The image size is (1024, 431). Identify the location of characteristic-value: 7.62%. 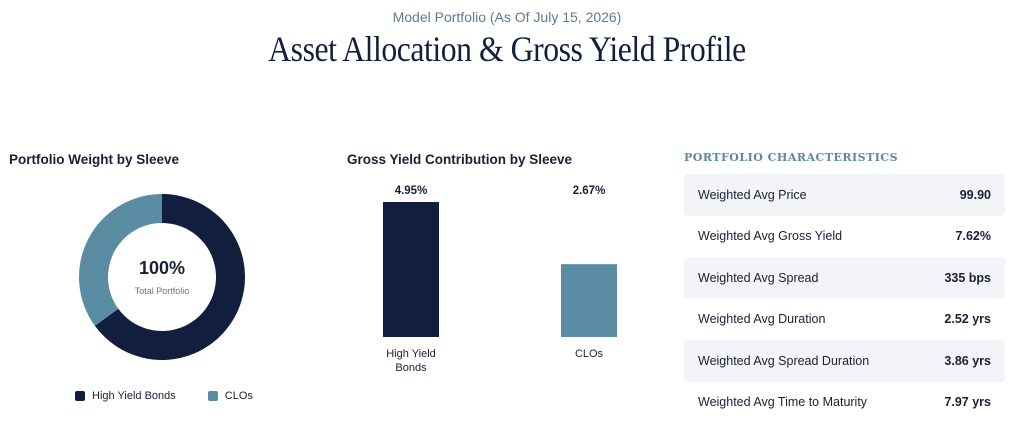
(973, 236).